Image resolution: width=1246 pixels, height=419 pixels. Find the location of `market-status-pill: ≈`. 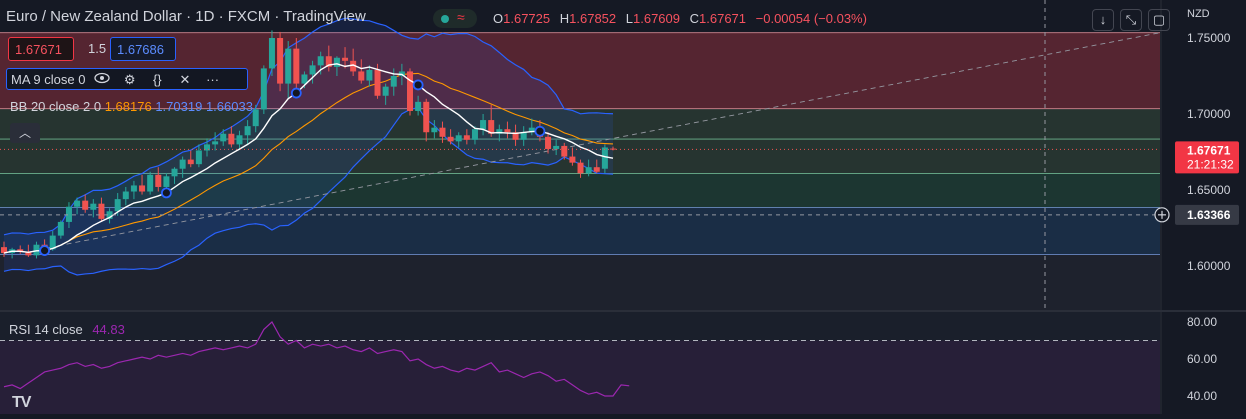

market-status-pill: ≈ is located at coordinates (455, 18).